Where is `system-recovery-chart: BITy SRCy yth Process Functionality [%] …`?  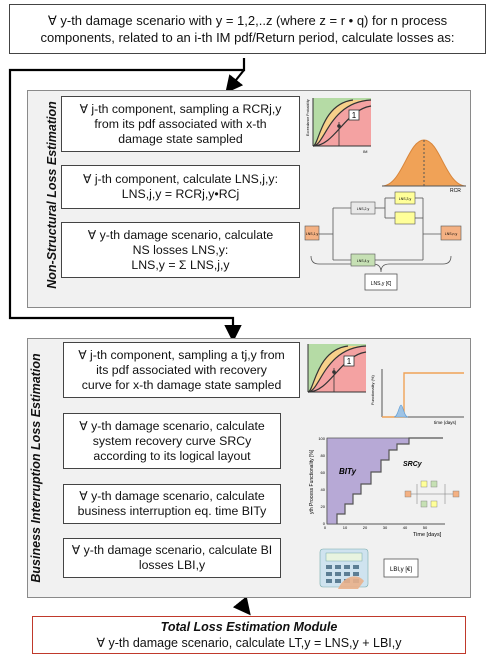
system-recovery-chart: BITy SRCy yth Process Functionality [%] … is located at coordinates (384, 487).